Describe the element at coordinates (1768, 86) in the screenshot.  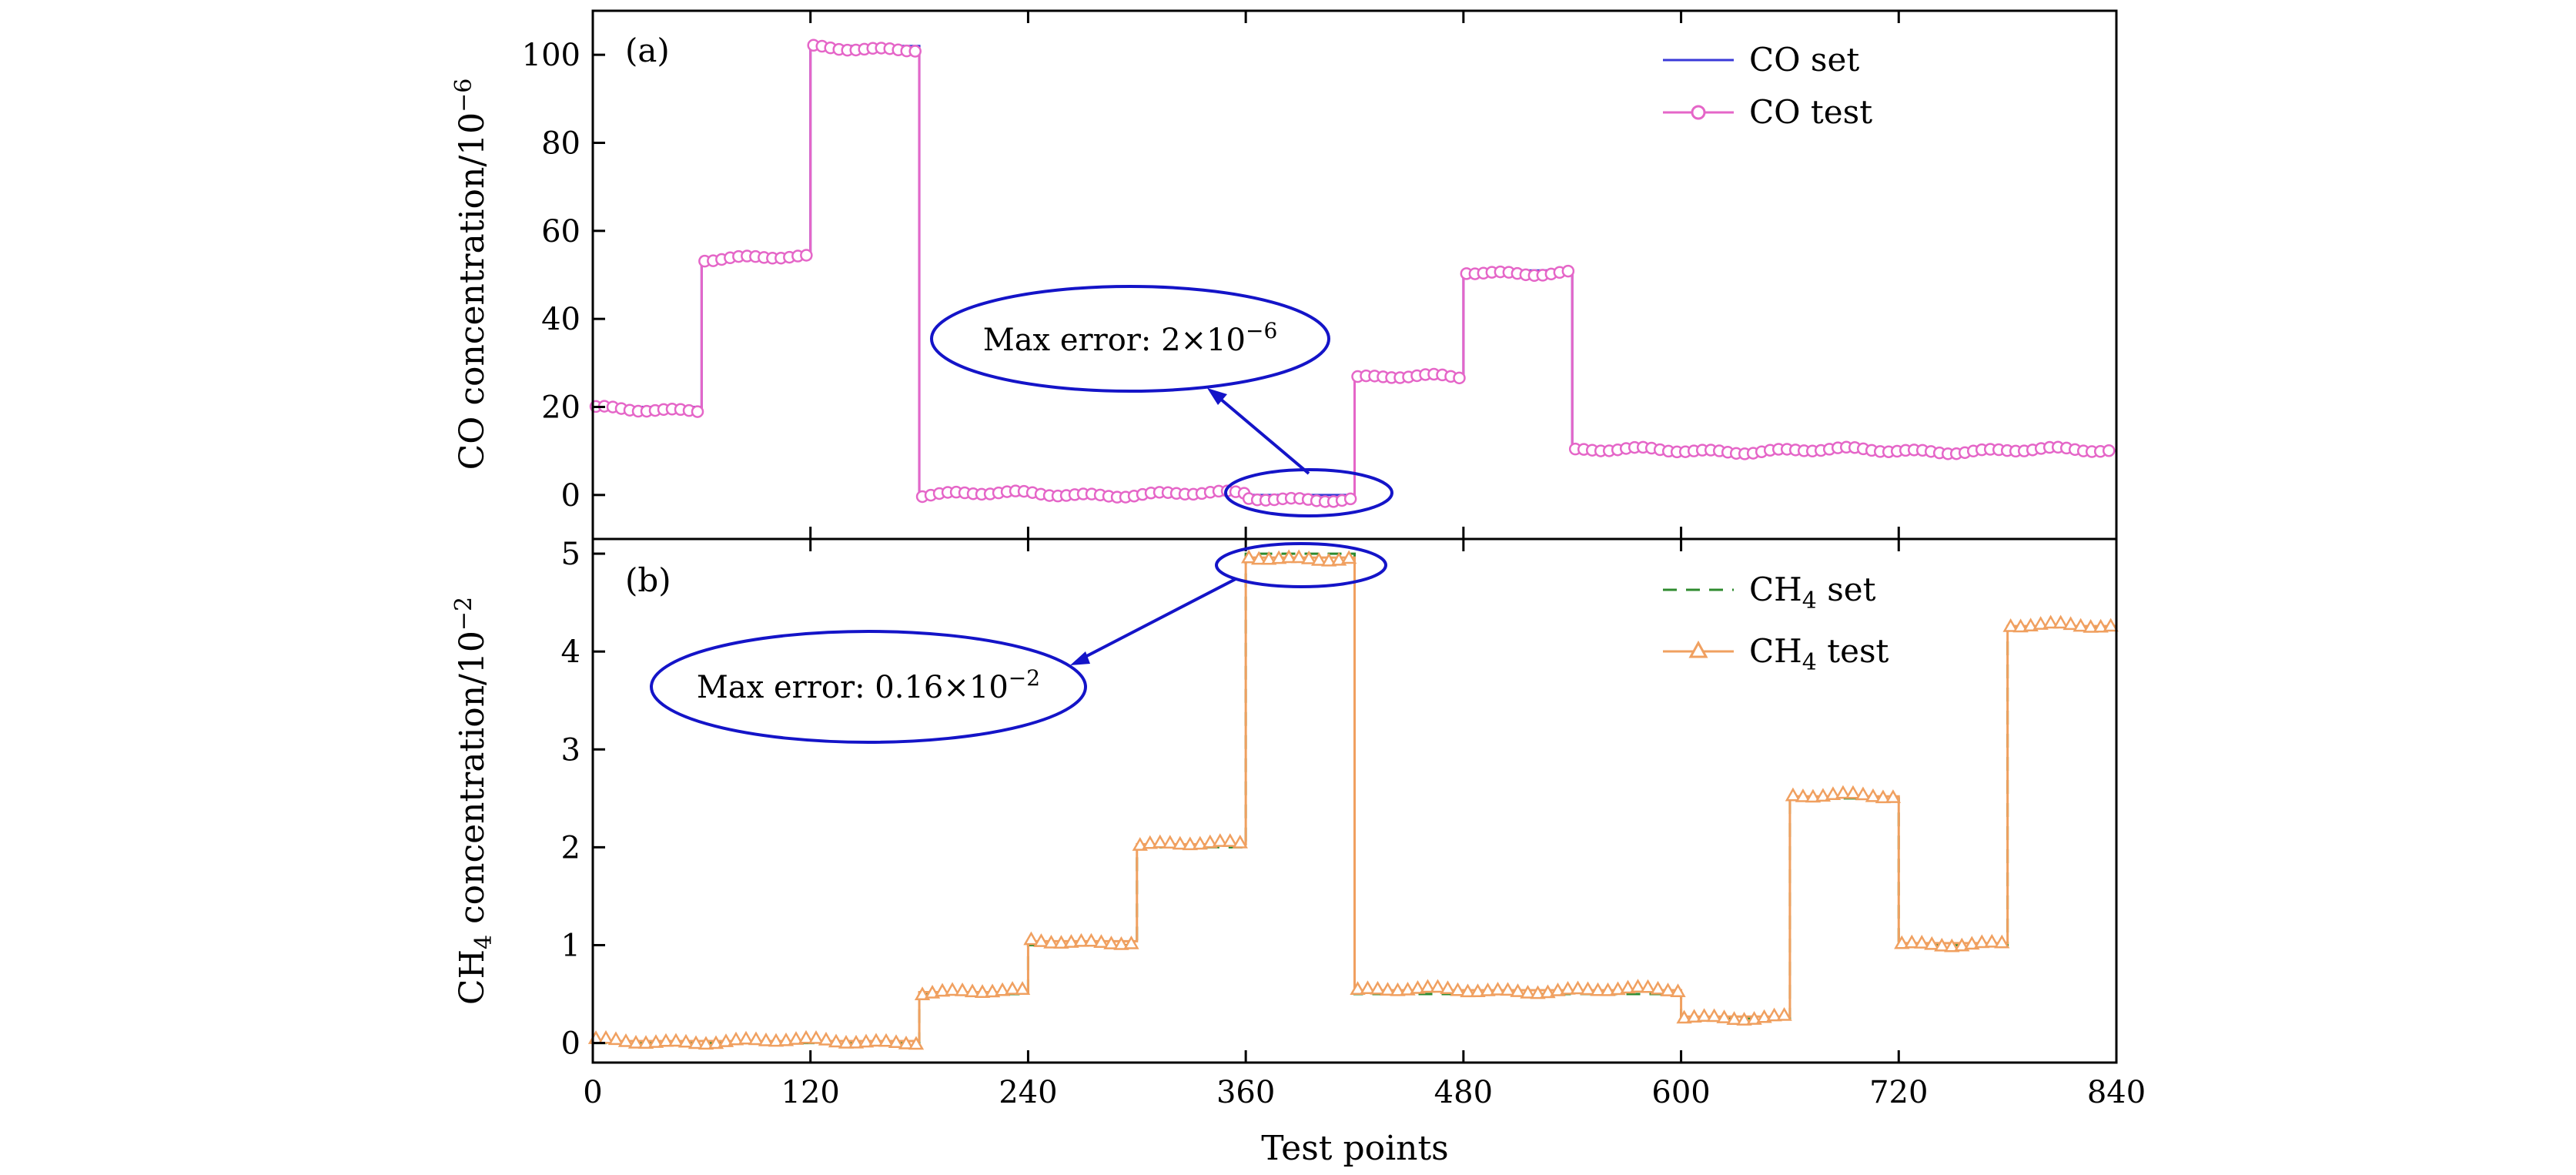
I see `legend-a: CO set CO test` at that location.